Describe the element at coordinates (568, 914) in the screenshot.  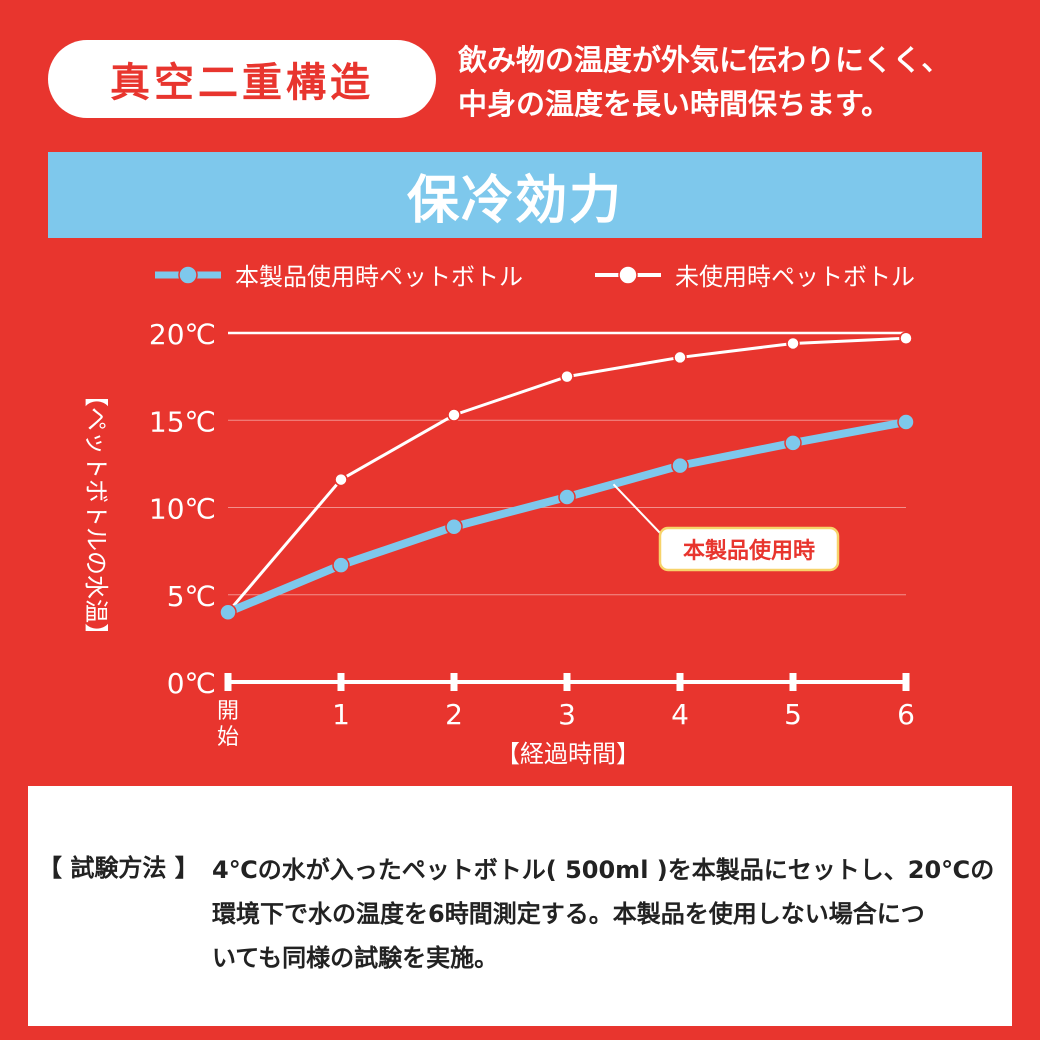
I see `method-line-2: 環境下で水の温度を6時間測定する。本製品を使用しない場合につ` at that location.